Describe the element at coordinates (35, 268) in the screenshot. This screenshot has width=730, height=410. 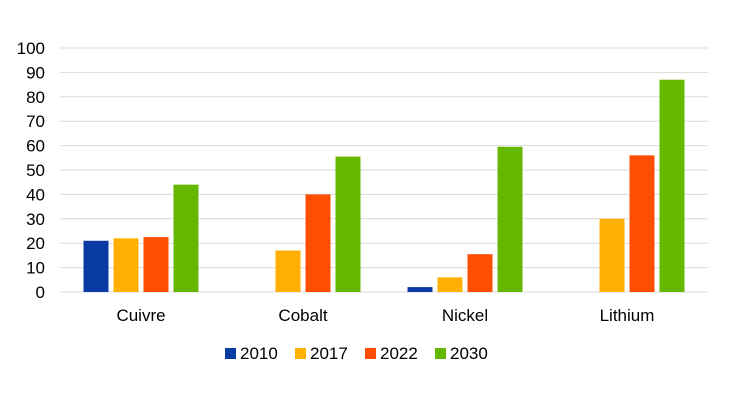
I see `y-tick-label: 10` at that location.